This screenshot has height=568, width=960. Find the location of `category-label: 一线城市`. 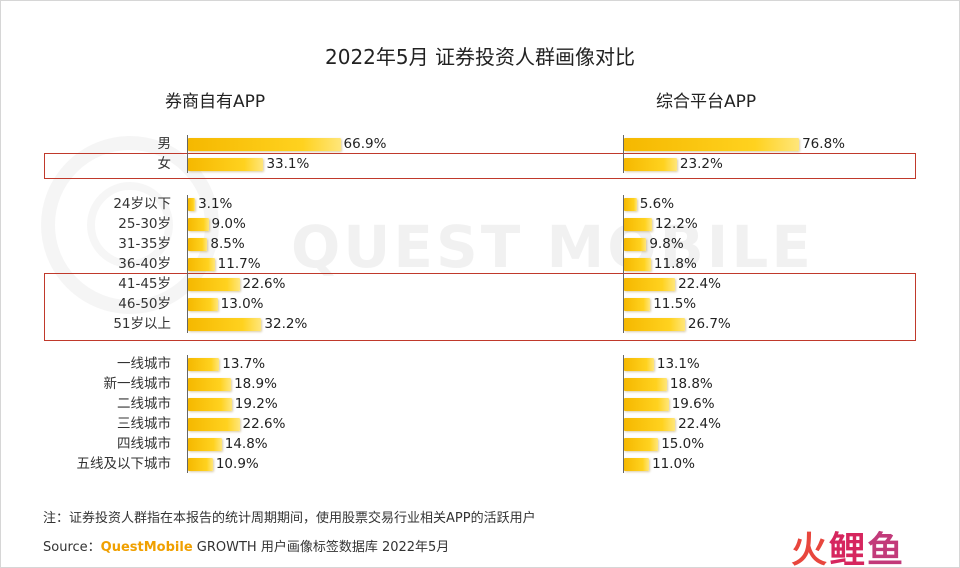

category-label: 一线城市 is located at coordinates (144, 364).